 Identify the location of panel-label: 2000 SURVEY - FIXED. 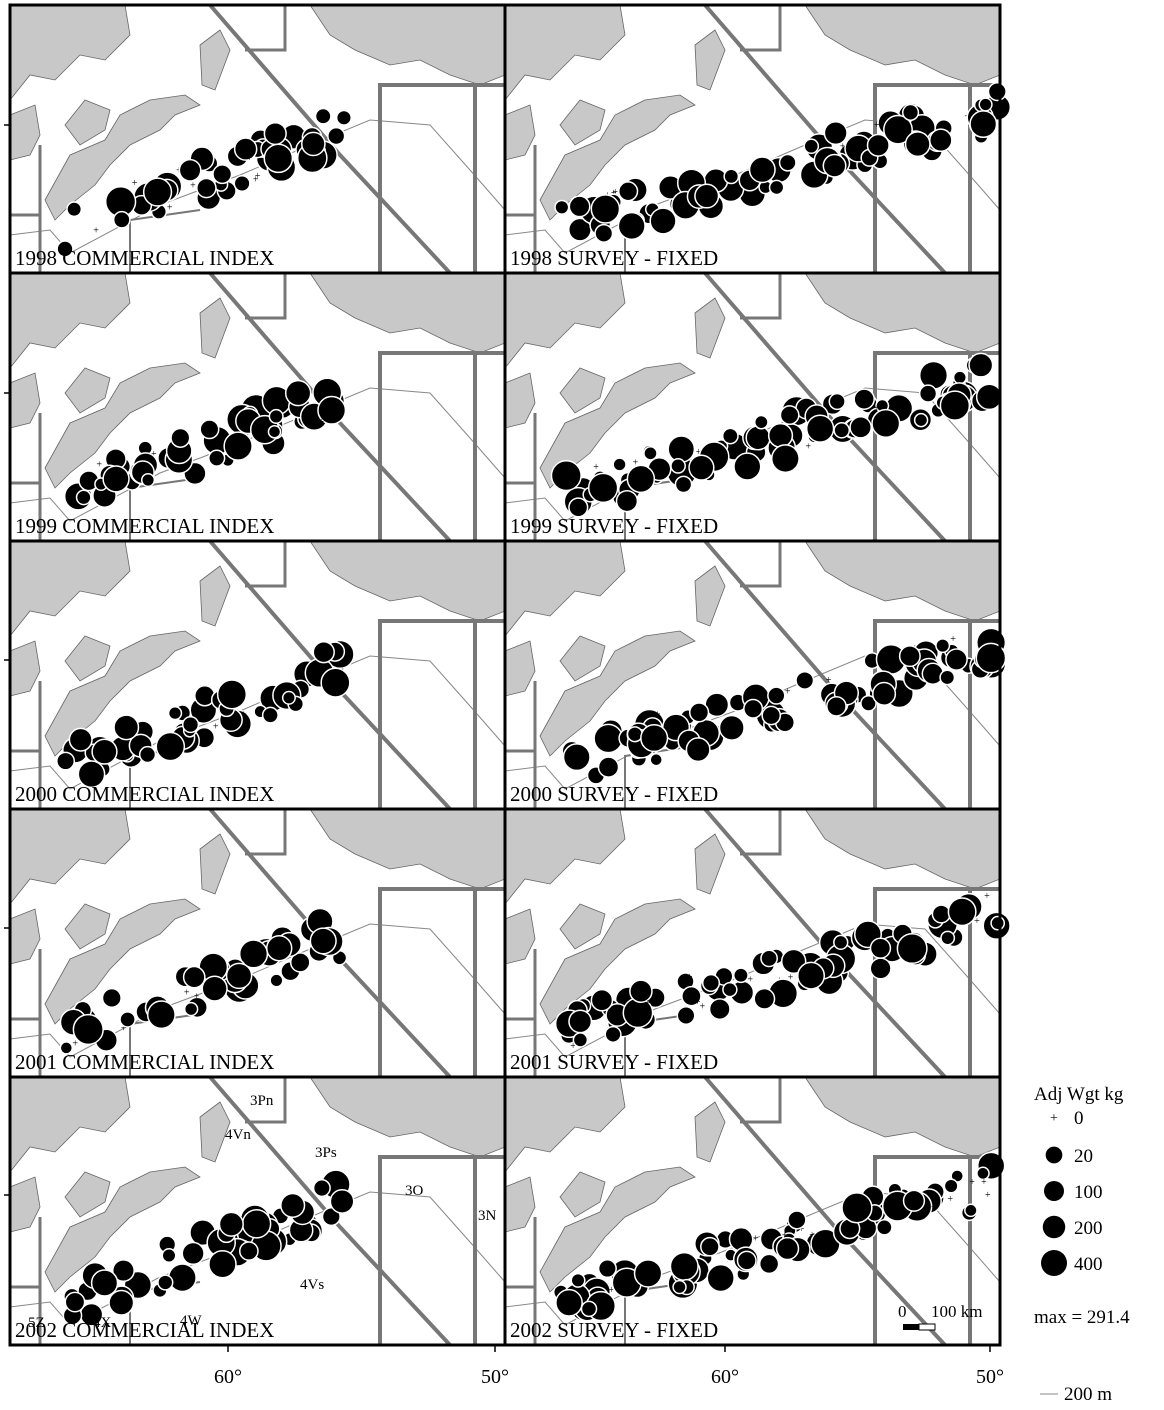
(614, 794).